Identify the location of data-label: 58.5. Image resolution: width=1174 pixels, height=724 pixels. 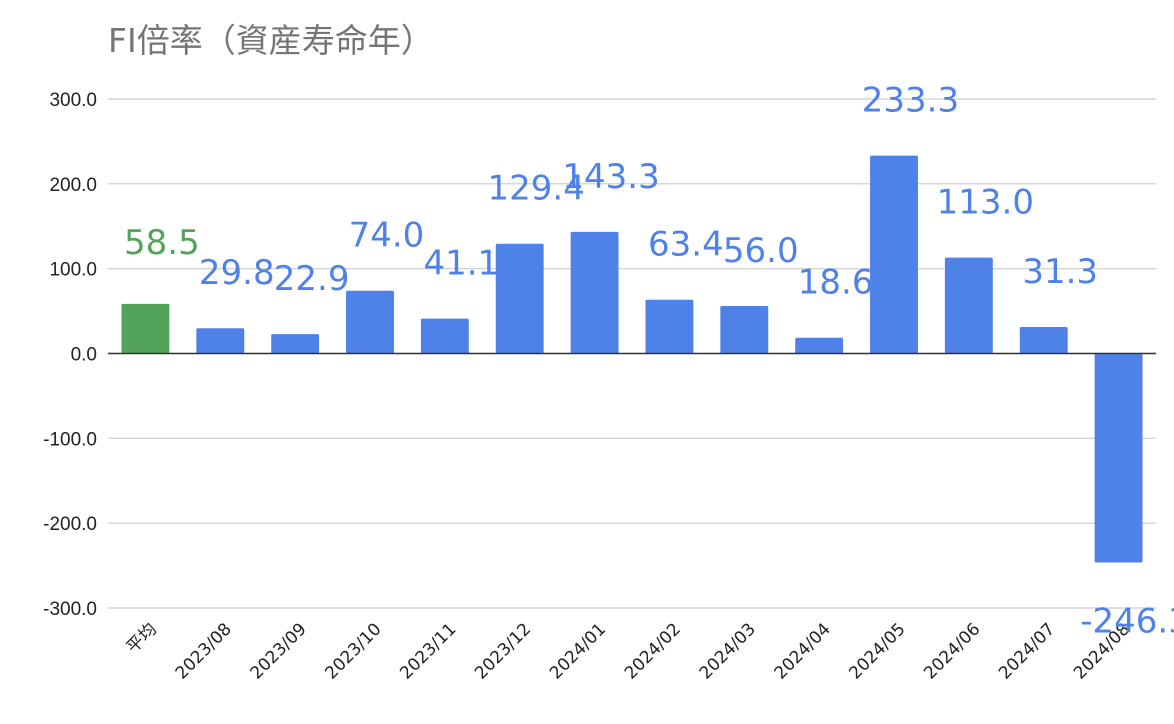
(162, 243).